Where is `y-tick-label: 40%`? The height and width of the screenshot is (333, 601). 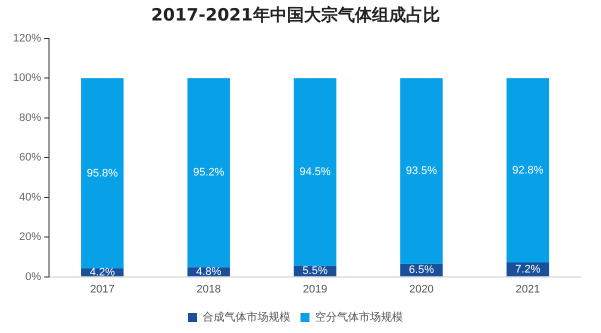
y-tick-label: 40% is located at coordinates (30, 197).